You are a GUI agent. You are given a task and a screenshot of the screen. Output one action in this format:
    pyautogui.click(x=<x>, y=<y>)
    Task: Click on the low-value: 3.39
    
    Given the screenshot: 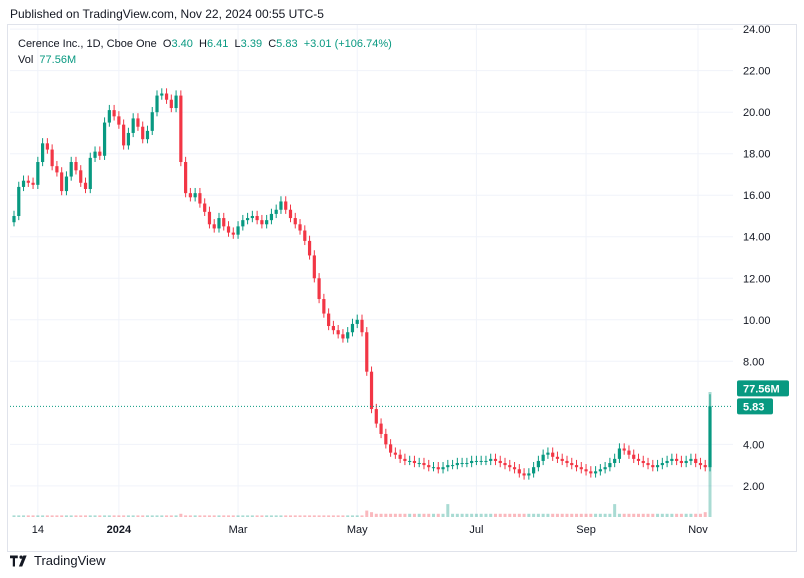 What is the action you would take?
    pyautogui.click(x=251, y=44)
    